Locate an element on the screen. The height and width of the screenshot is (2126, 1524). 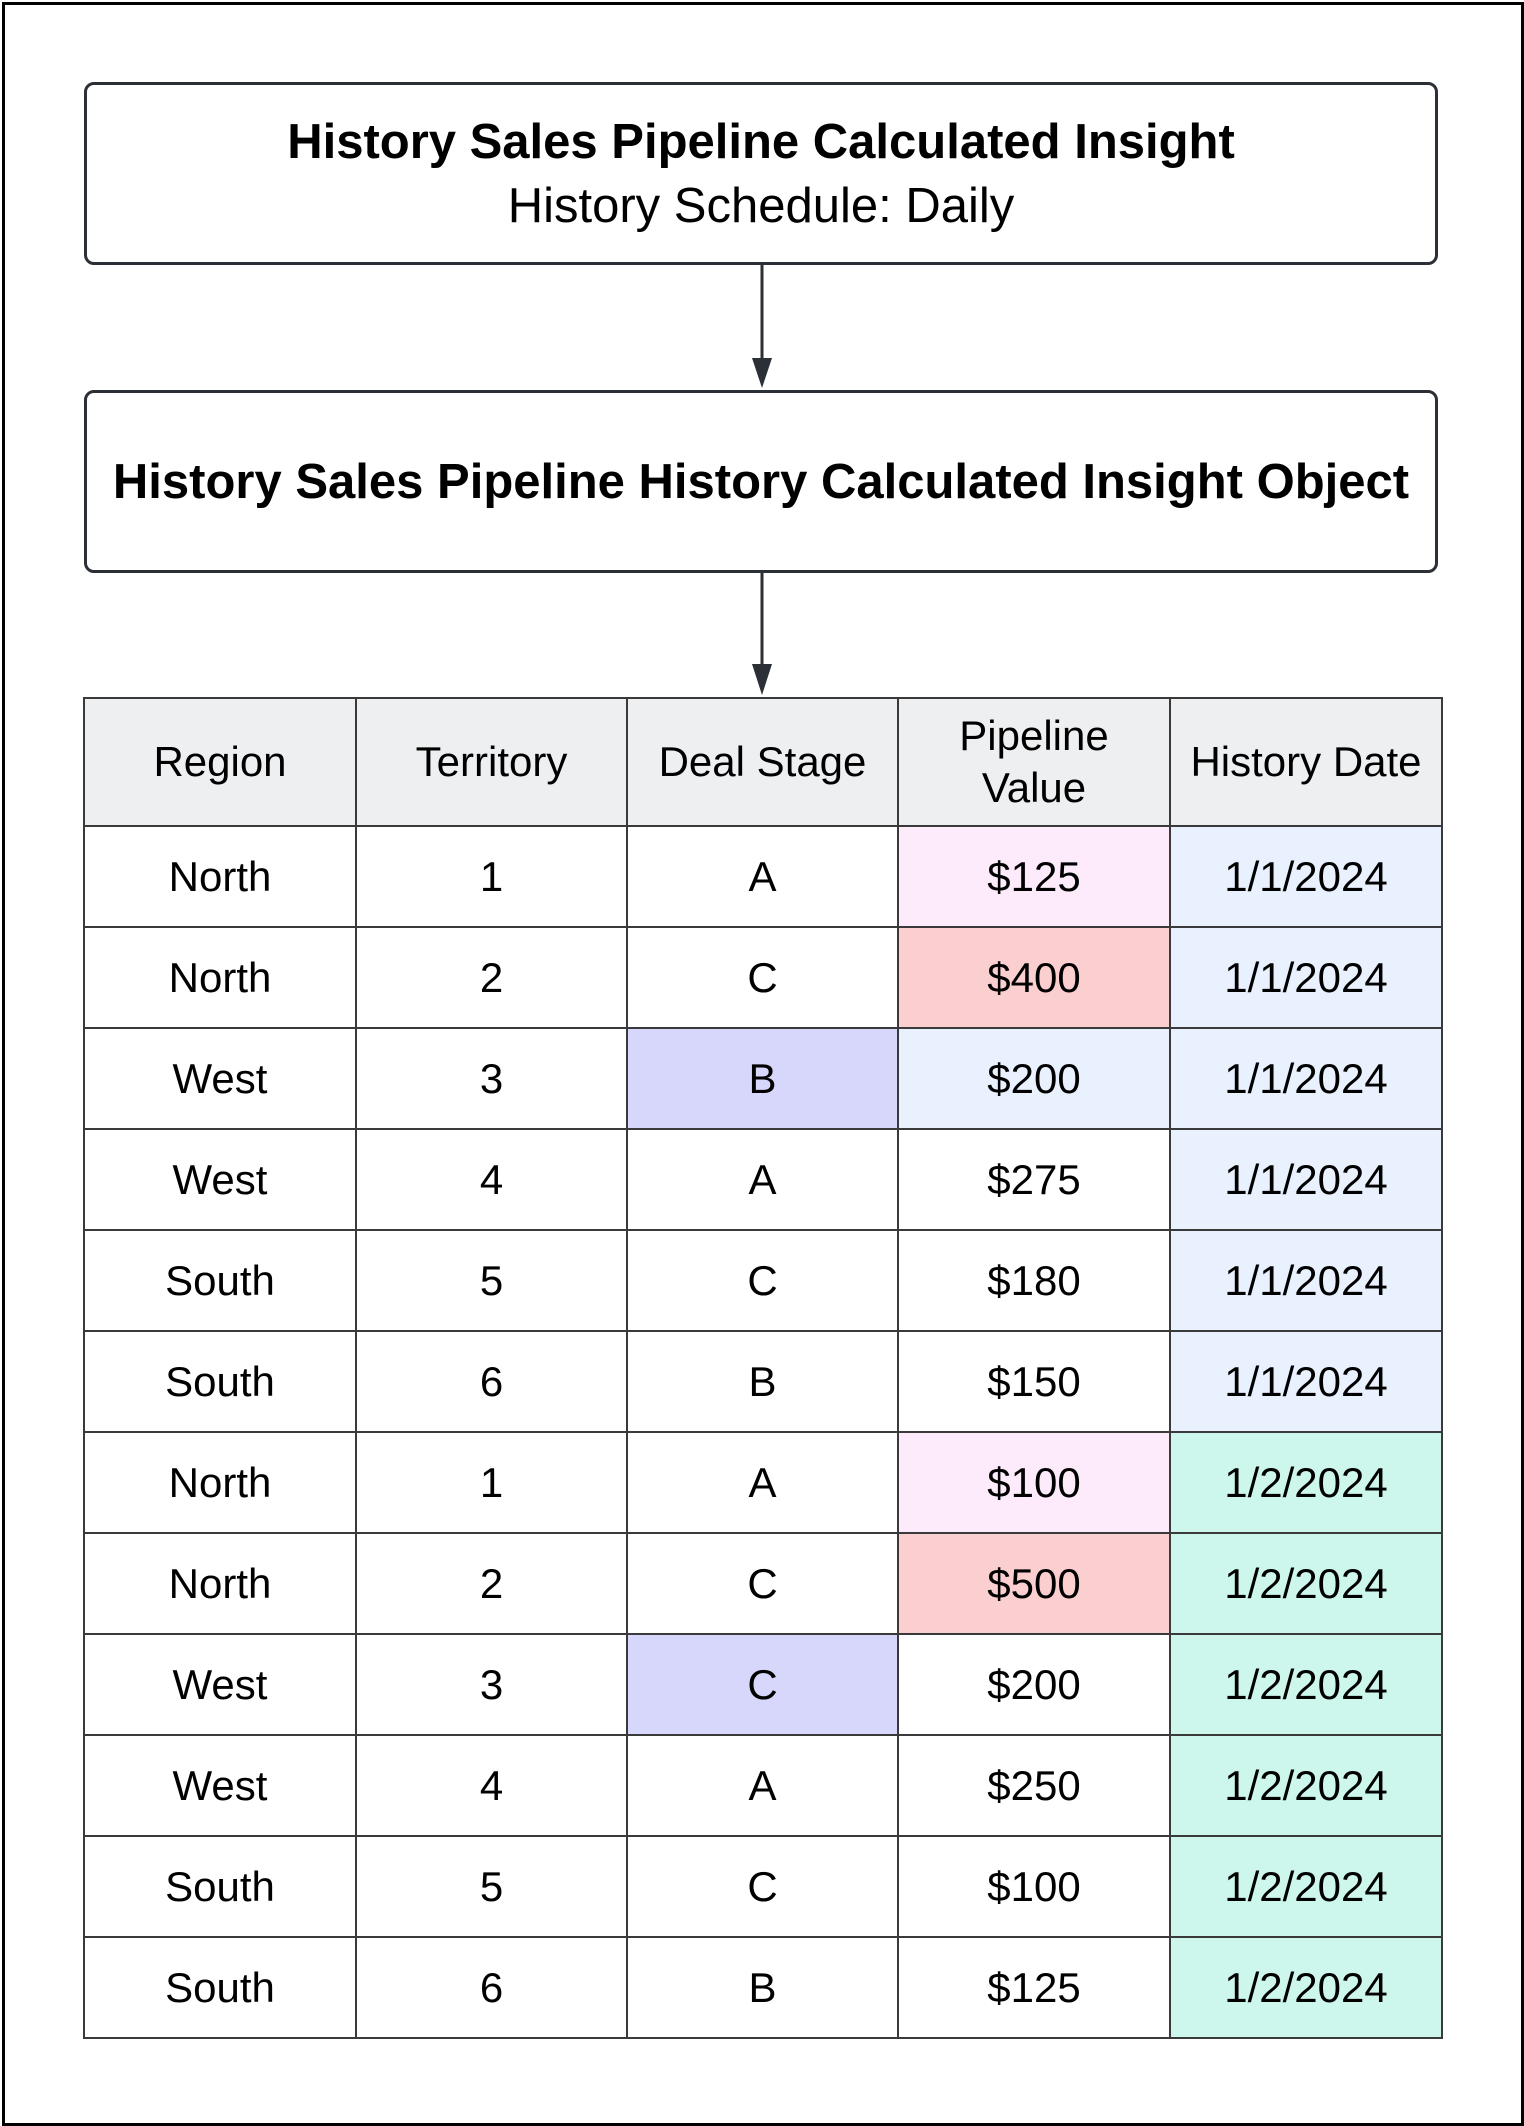
table-row: South 6 B $125 1/2/2024 is located at coordinates (763, 1987).